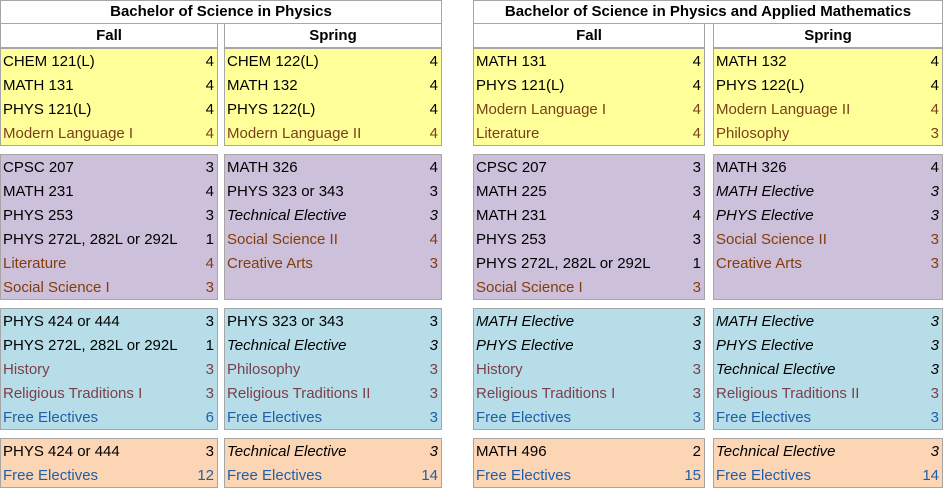  Describe the element at coordinates (109, 61) in the screenshot. I see `course-row: CHEM 121(L) 4` at that location.